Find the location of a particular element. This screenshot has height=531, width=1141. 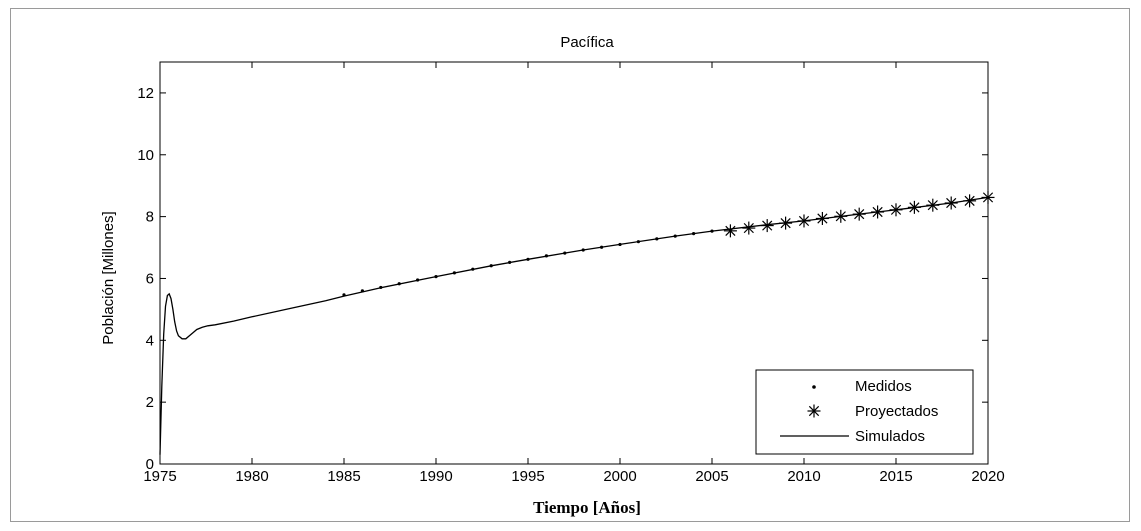

x-tick-label: 1985 is located at coordinates (343, 476).